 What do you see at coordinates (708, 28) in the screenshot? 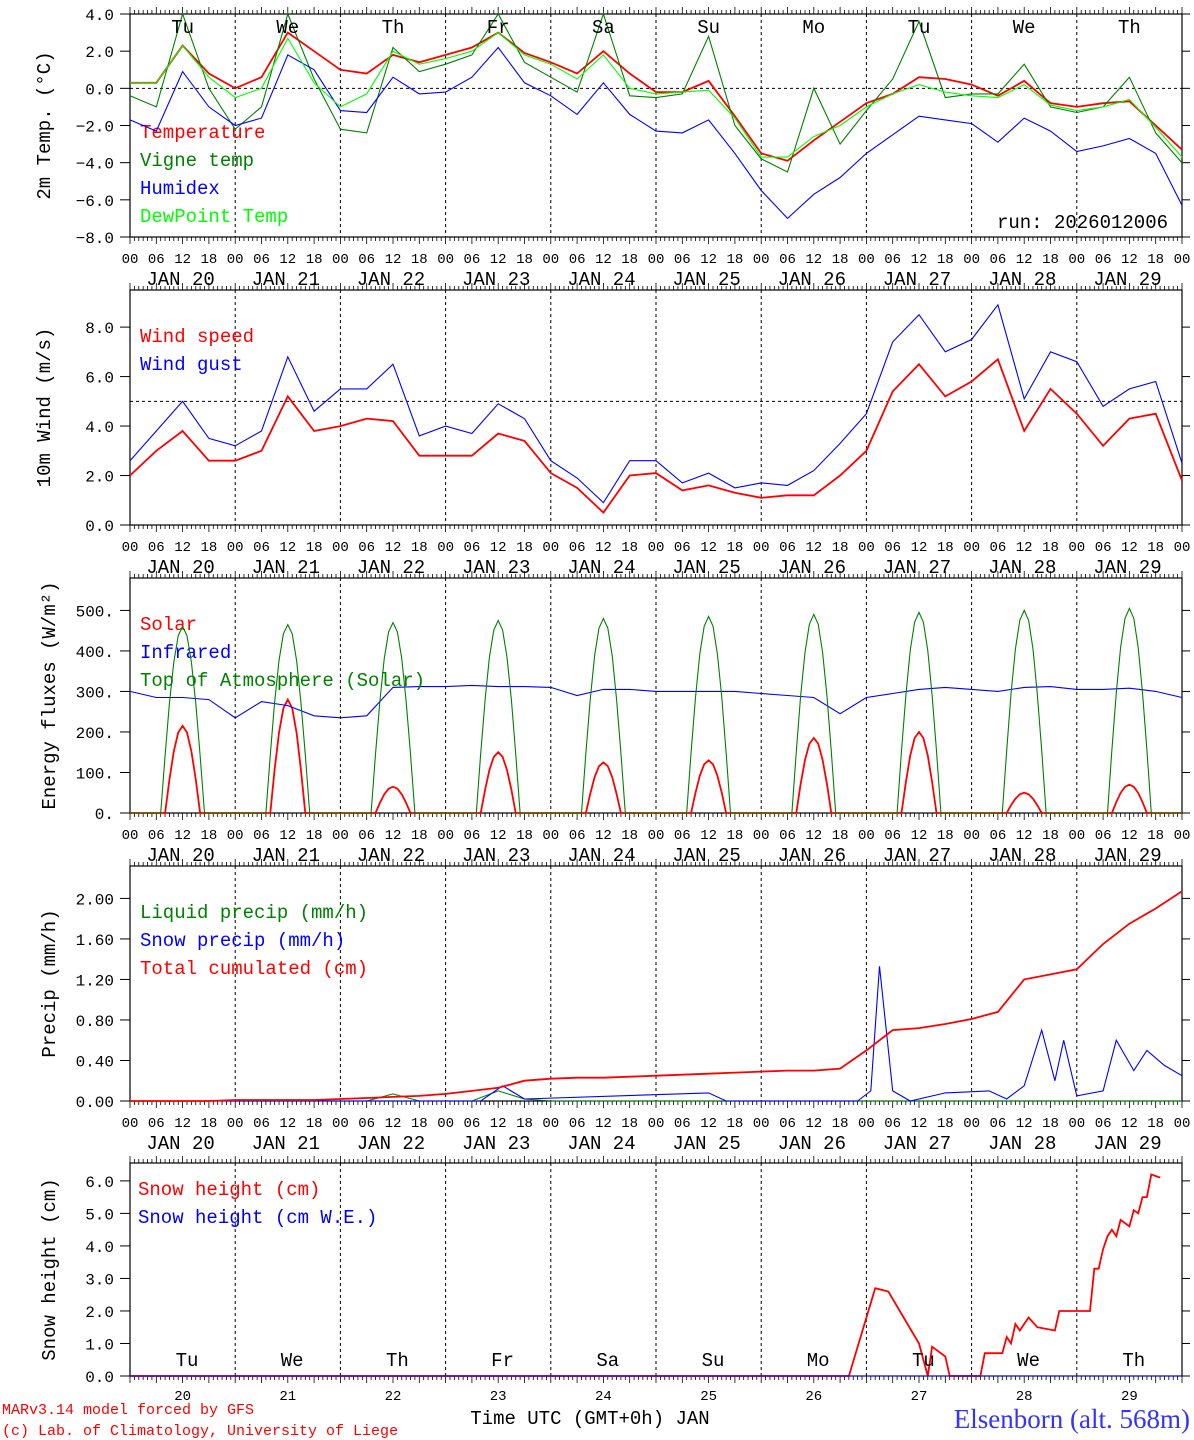
I see `weekday-label: Su` at bounding box center [708, 28].